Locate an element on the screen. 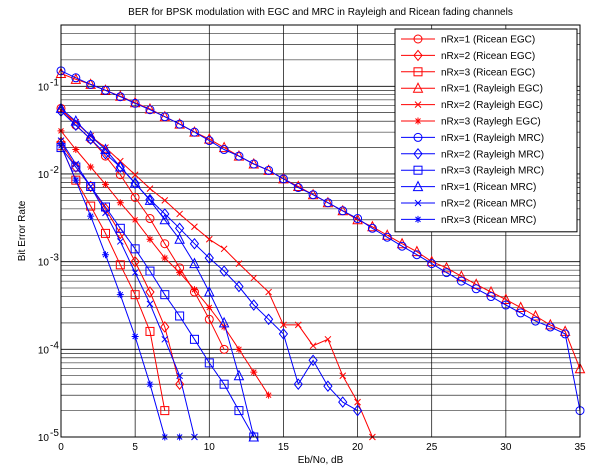  legend-label: nRx=1 (Rayleigh MRC) is located at coordinates (492, 138).